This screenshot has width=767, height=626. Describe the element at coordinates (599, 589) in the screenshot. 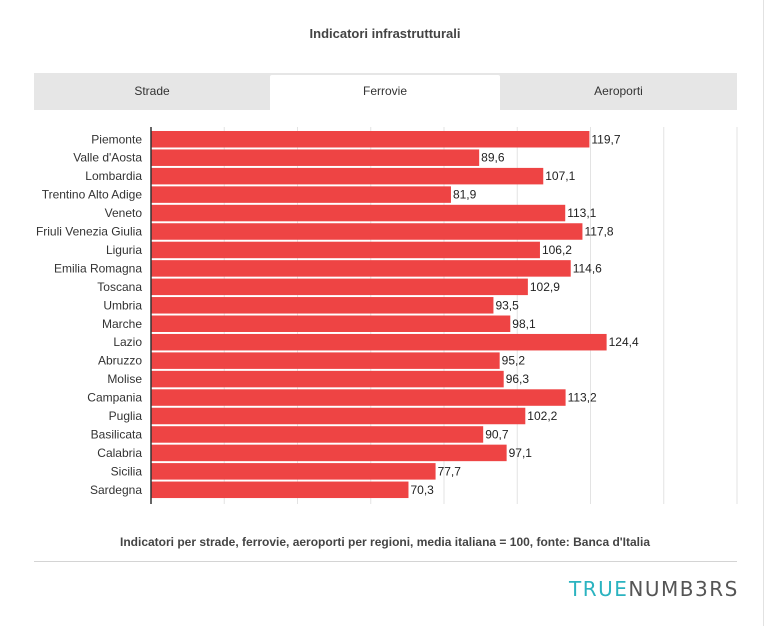

I see `logo-part-true: TRUE` at that location.